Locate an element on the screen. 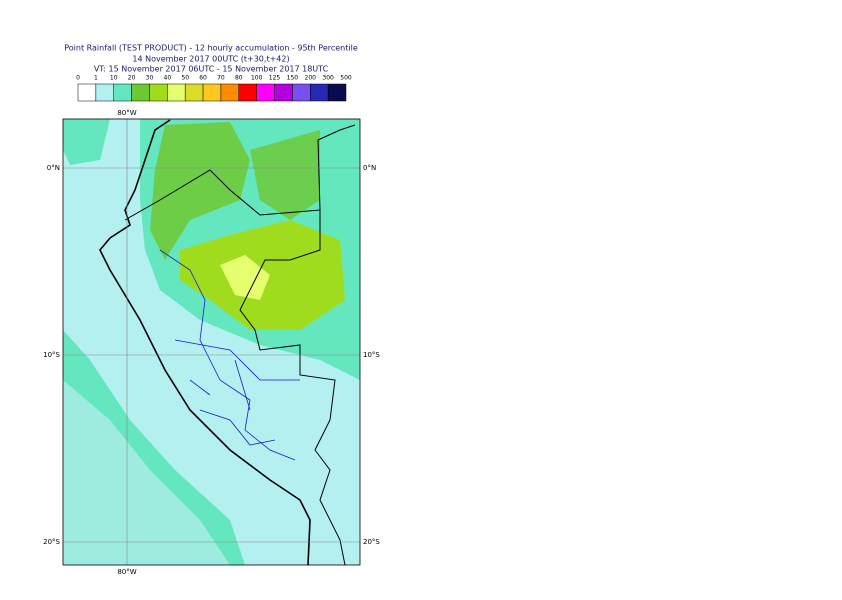 The height and width of the screenshot is (600, 842). regions is located at coordinates (229, 355).